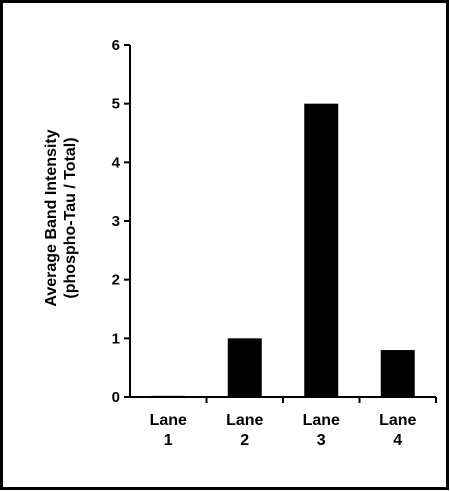 Image resolution: width=450 pixels, height=491 pixels. Describe the element at coordinates (116, 104) in the screenshot. I see `y-tick-label-5: 5` at that location.